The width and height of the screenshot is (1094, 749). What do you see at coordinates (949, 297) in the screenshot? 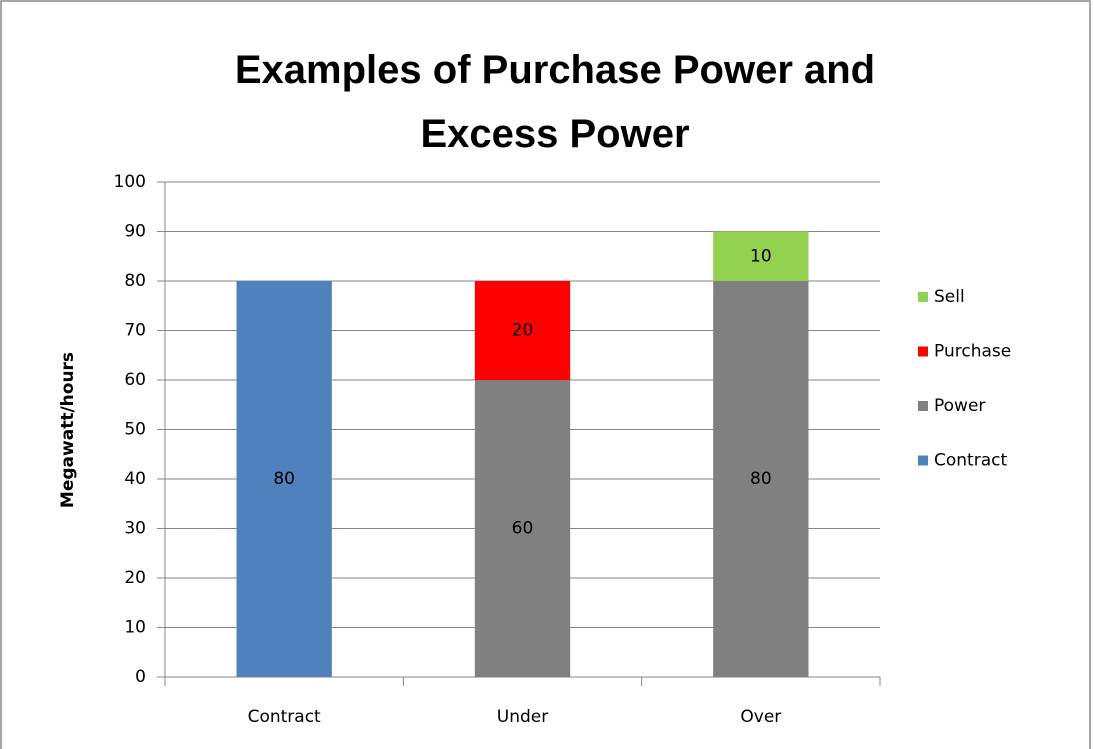
I see `legend-label: Sell` at bounding box center [949, 297].